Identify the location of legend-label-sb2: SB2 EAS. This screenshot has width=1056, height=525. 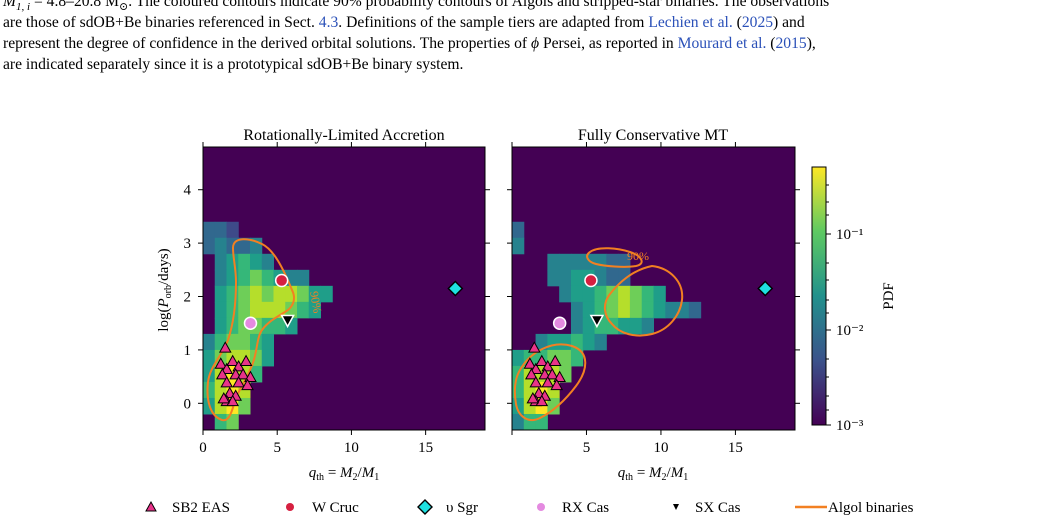
(201, 508).